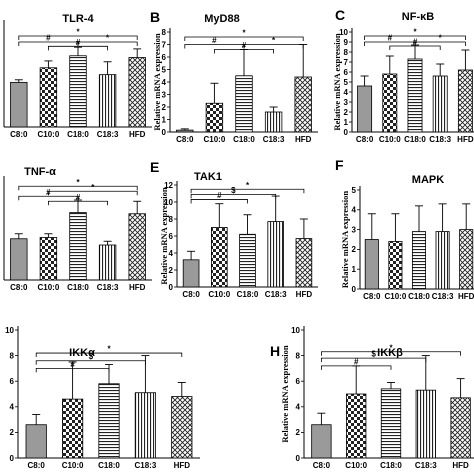 The image size is (474, 474). Describe the element at coordinates (275, 351) in the screenshot. I see `panel-letter: H` at that location.